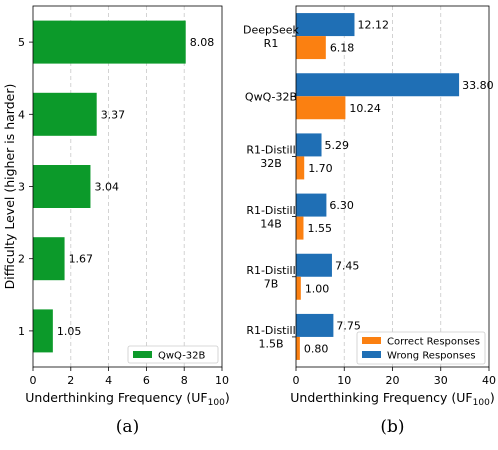  I want to click on panel-b-legend: Correct Responses Wrong Responses, so click(421, 348).